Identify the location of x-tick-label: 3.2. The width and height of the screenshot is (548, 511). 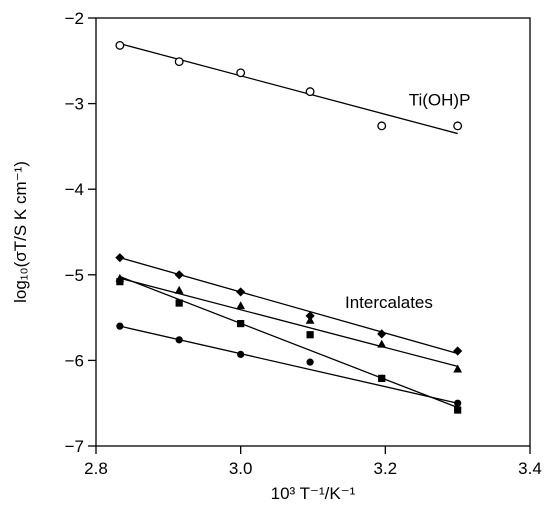
(386, 468).